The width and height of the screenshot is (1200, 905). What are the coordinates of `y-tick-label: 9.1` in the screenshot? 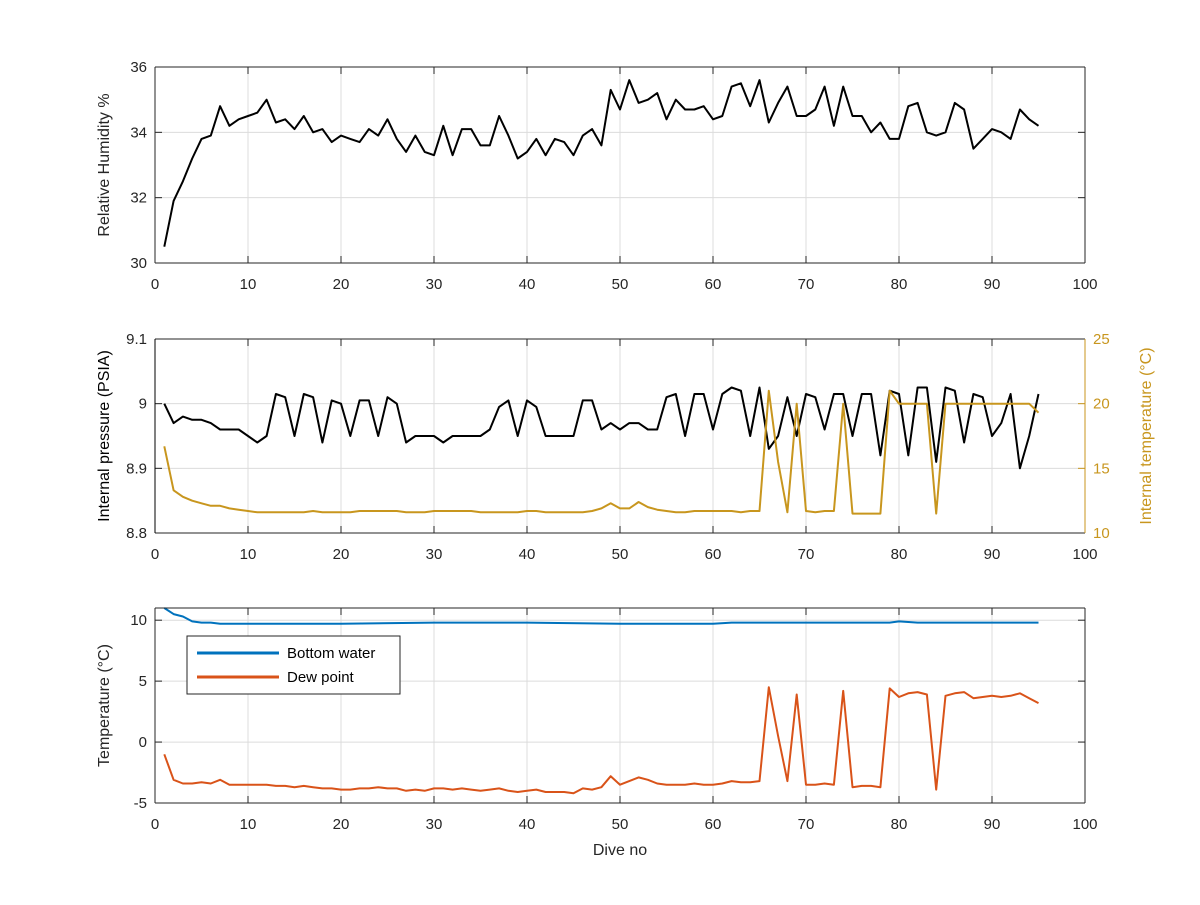 It's located at (136, 339).